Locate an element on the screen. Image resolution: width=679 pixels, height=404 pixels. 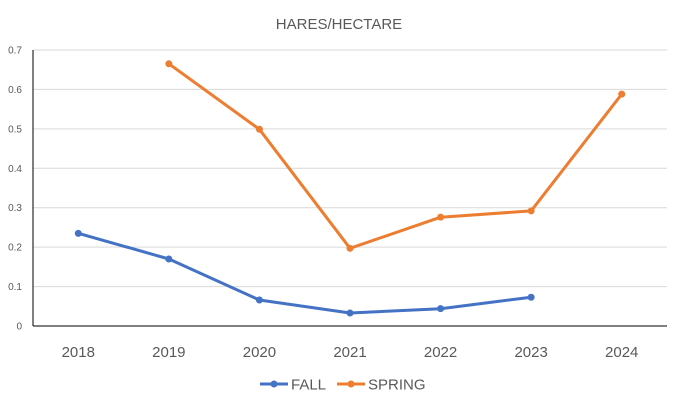
y-tick-label: 0.1 is located at coordinates (15, 287).